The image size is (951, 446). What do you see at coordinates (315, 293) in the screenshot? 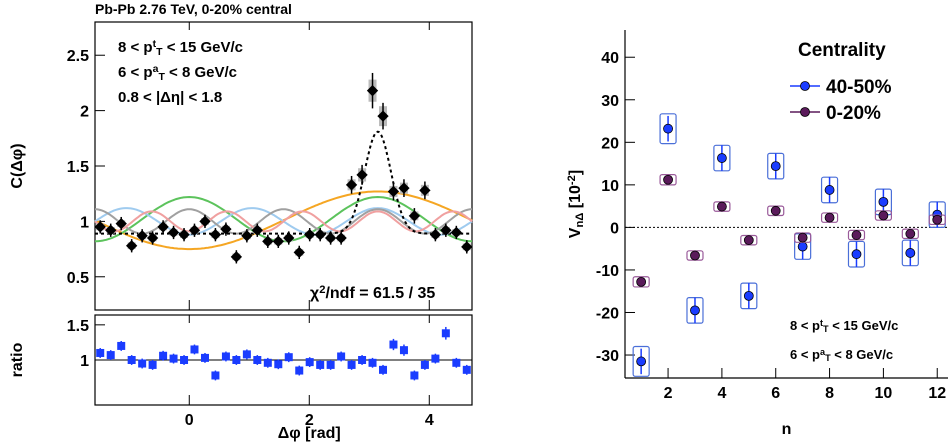
I see `text-part: χ` at bounding box center [315, 293].